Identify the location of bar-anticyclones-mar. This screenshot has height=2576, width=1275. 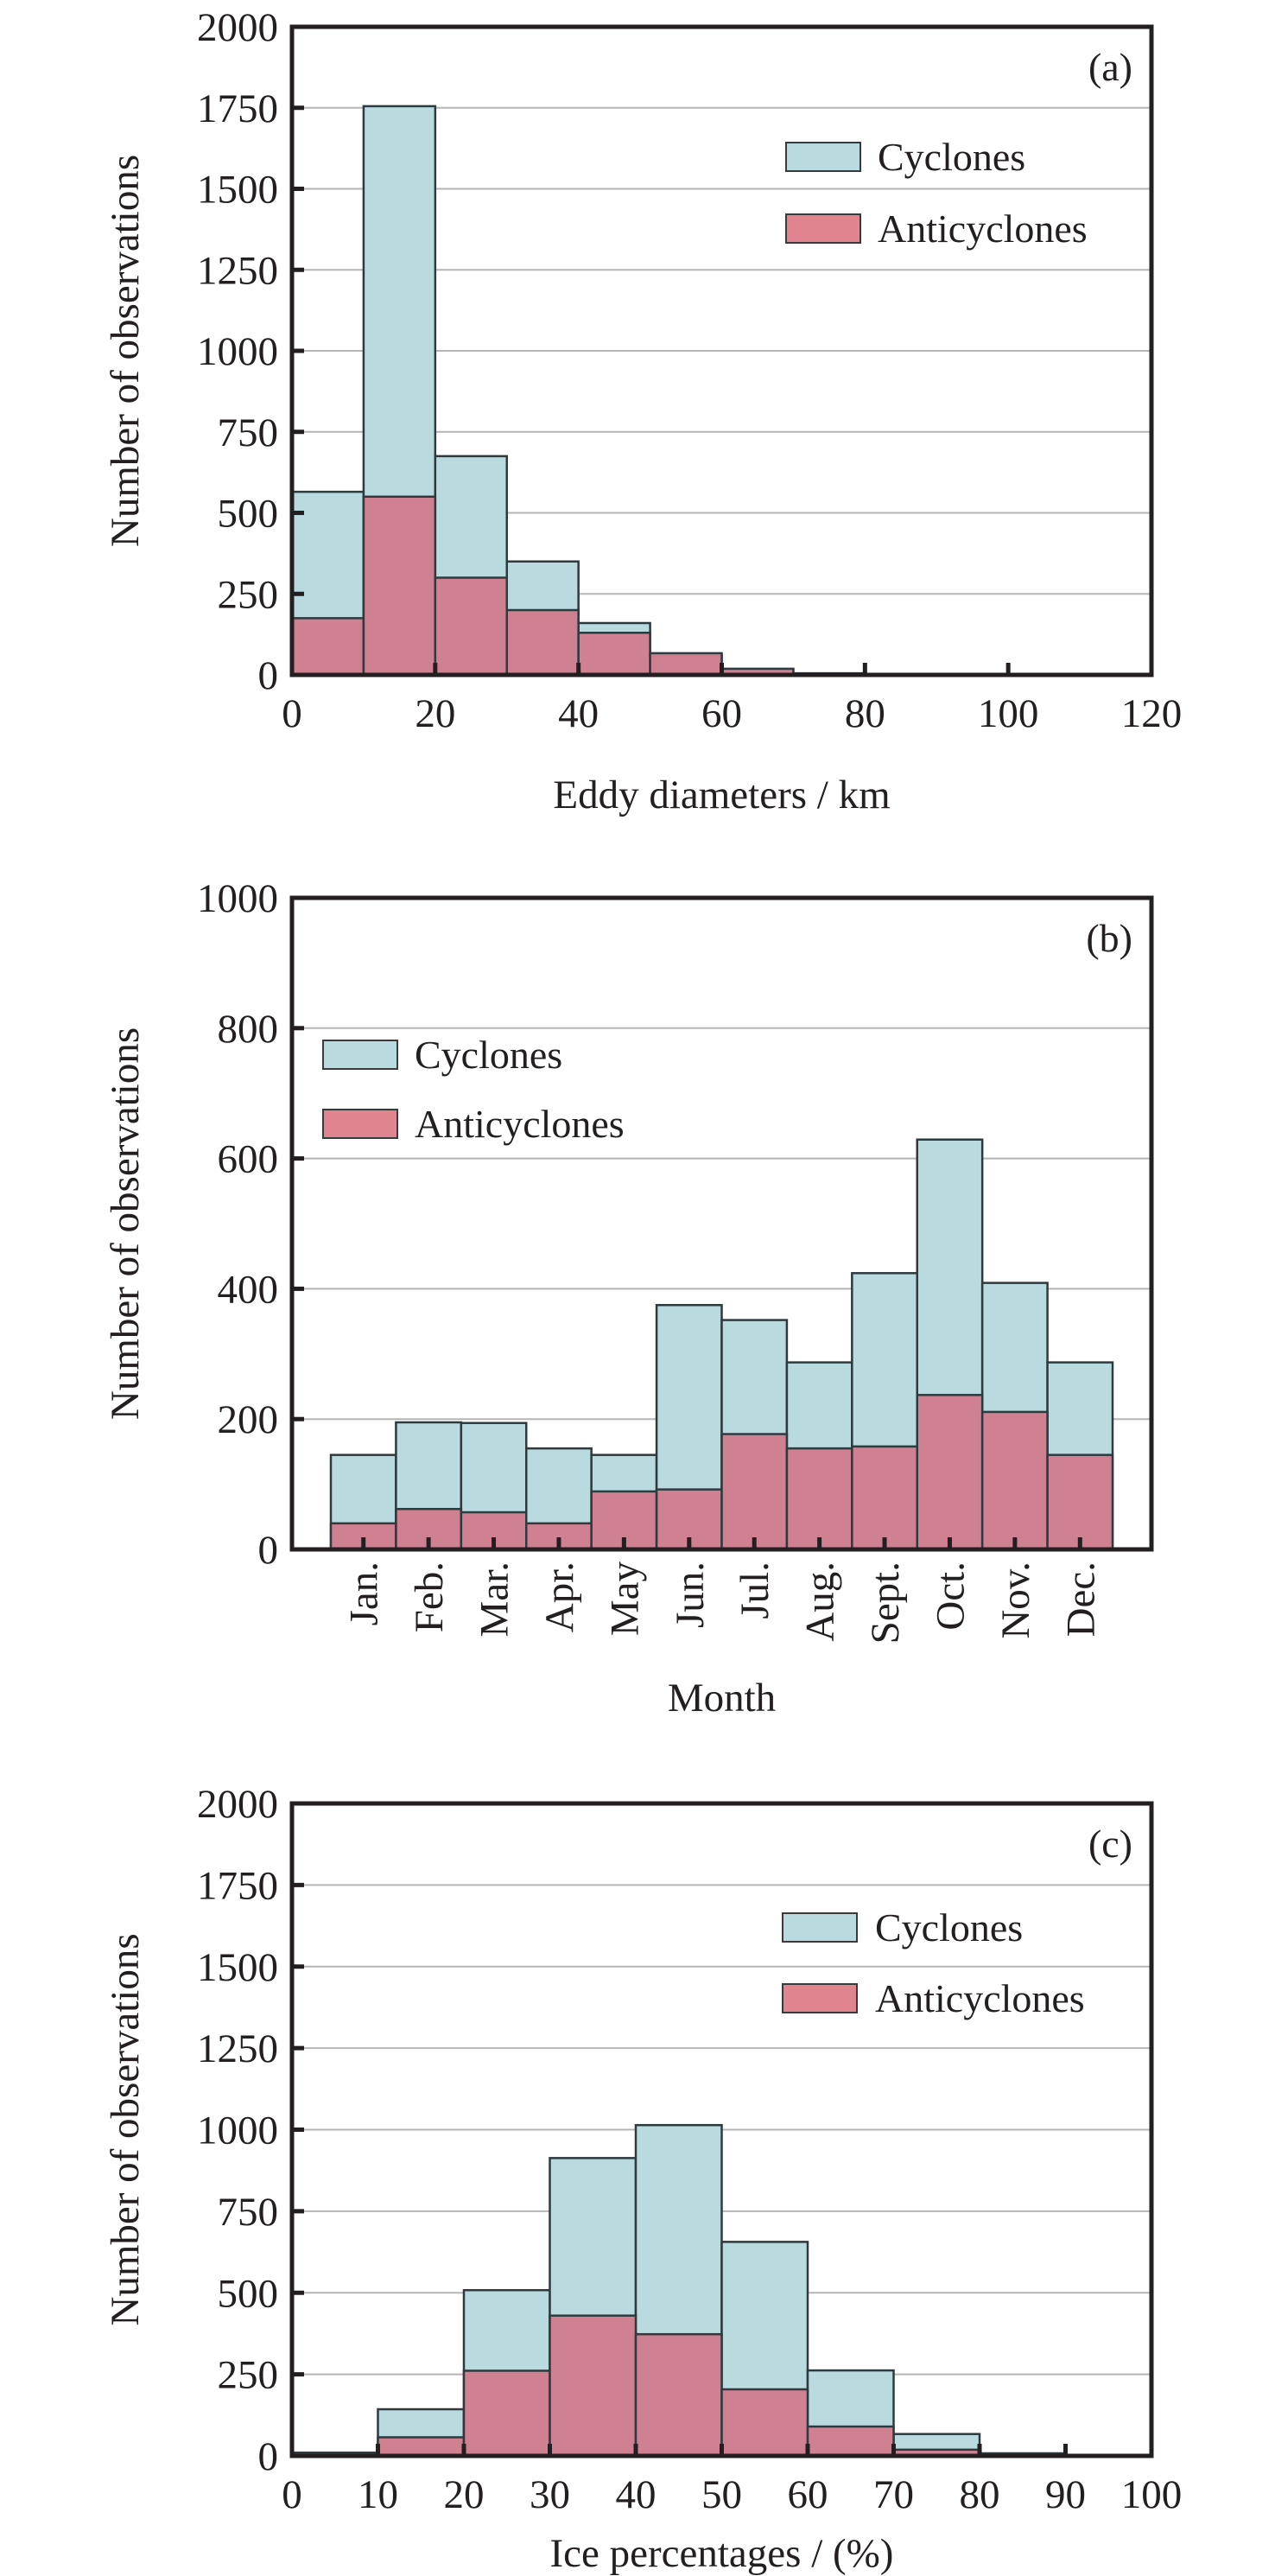
(494, 1531).